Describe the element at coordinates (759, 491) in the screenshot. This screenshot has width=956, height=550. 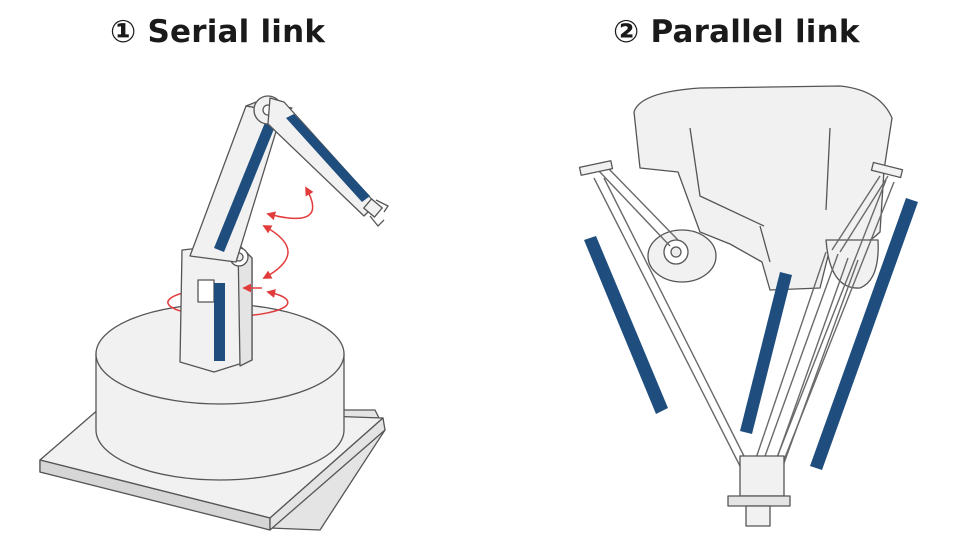
I see `end-effector` at that location.